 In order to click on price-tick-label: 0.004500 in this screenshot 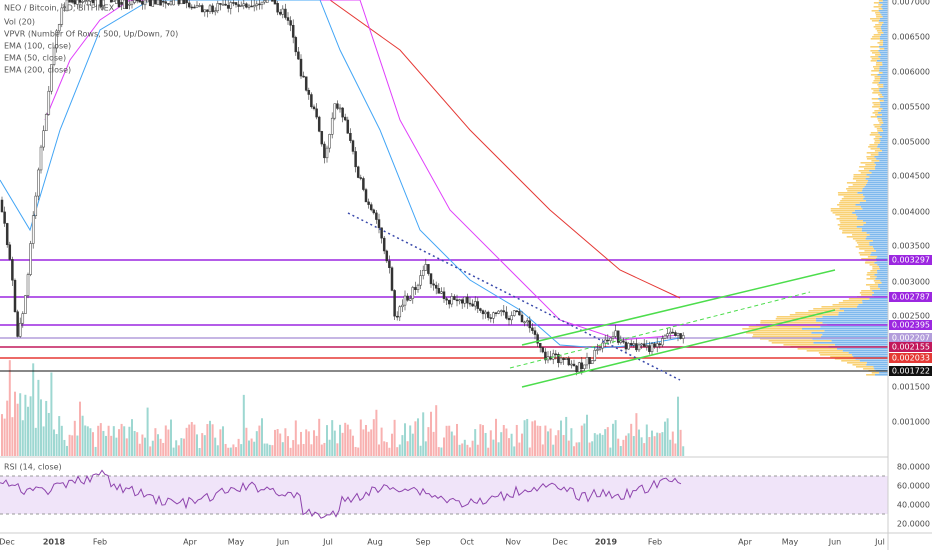, I will do `click(911, 176)`.